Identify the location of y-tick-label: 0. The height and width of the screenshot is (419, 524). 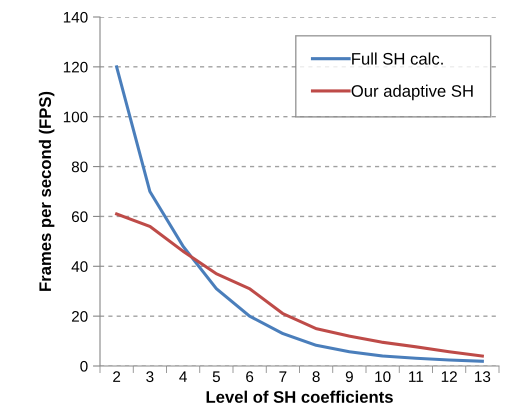
(84, 366).